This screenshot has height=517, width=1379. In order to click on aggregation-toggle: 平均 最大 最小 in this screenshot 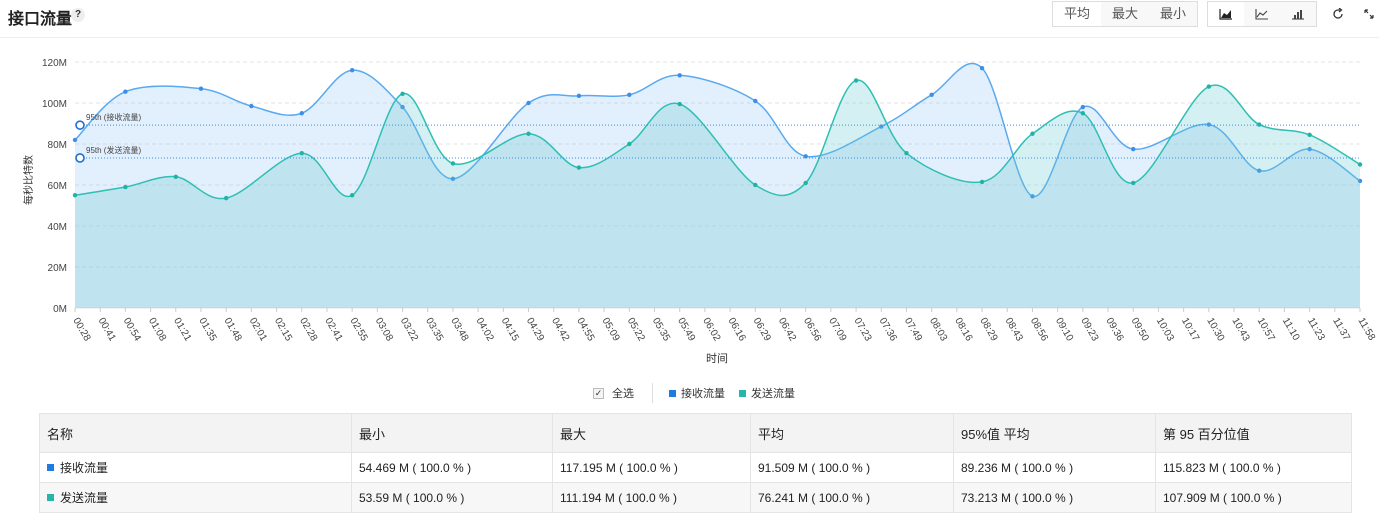, I will do `click(1125, 14)`.